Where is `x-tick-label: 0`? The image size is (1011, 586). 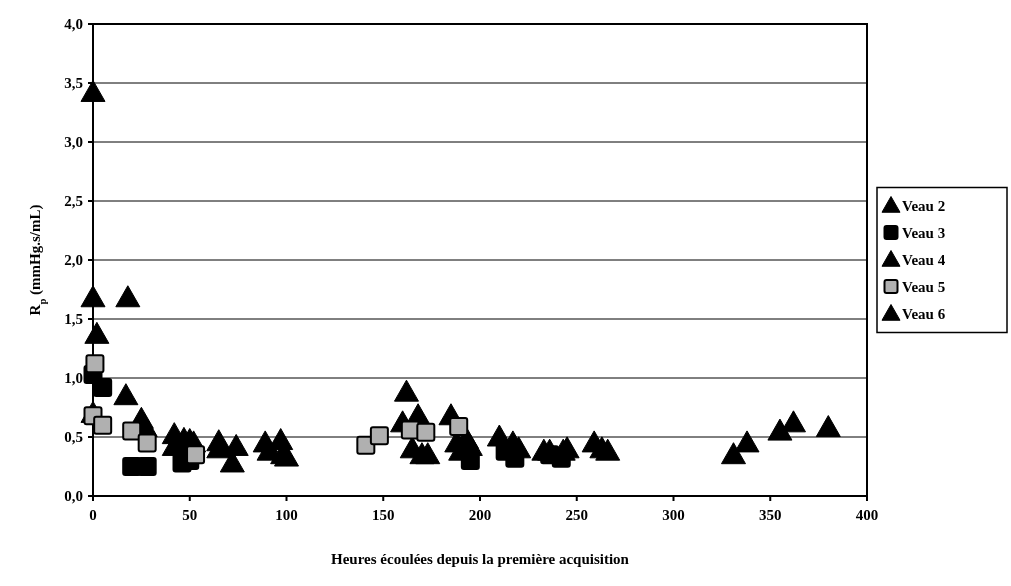 x-tick-label: 0 is located at coordinates (93, 515).